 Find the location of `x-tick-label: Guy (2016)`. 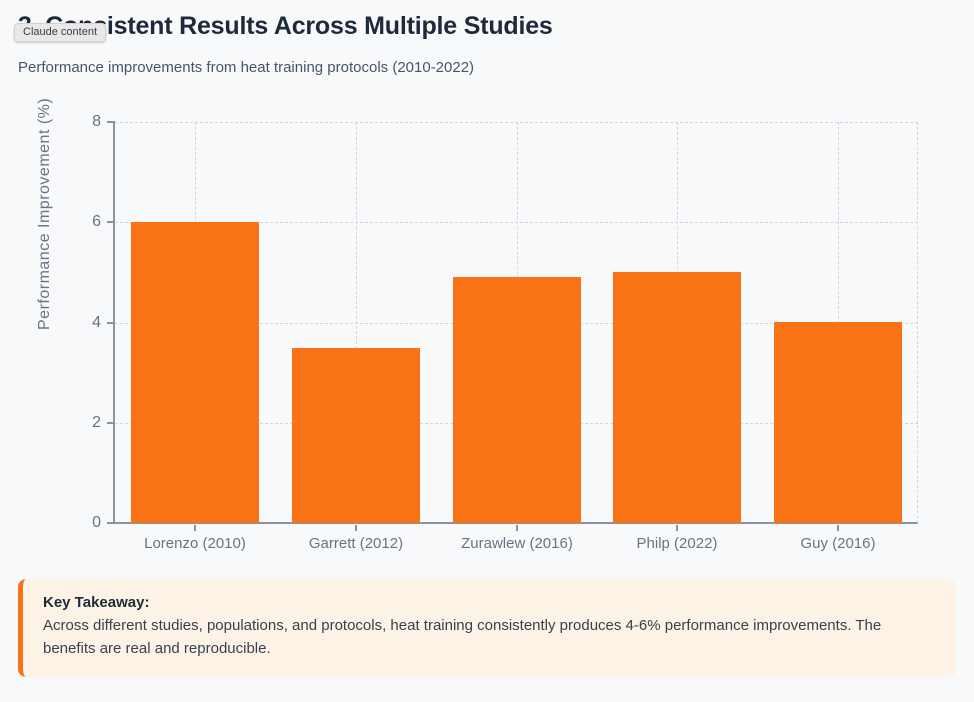

x-tick-label: Guy (2016) is located at coordinates (838, 543).